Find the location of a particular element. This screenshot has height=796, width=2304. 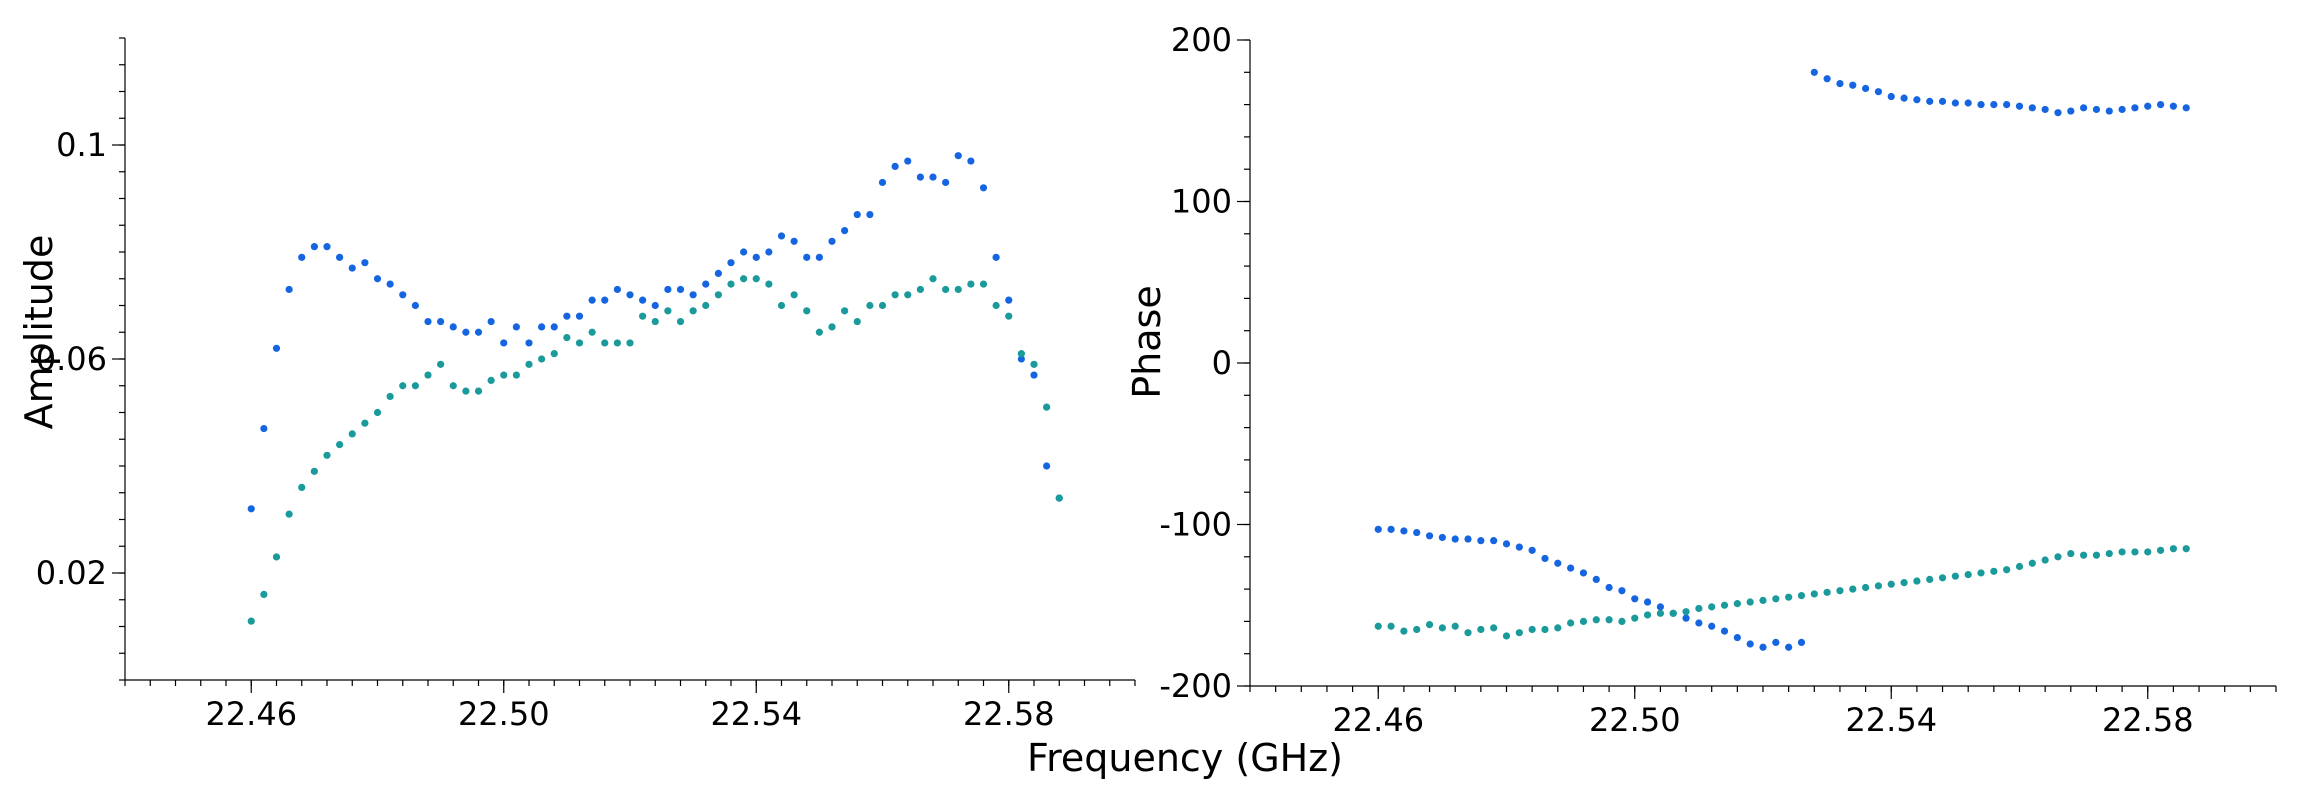

phase-y-tick-label: -200 is located at coordinates (1195, 686).